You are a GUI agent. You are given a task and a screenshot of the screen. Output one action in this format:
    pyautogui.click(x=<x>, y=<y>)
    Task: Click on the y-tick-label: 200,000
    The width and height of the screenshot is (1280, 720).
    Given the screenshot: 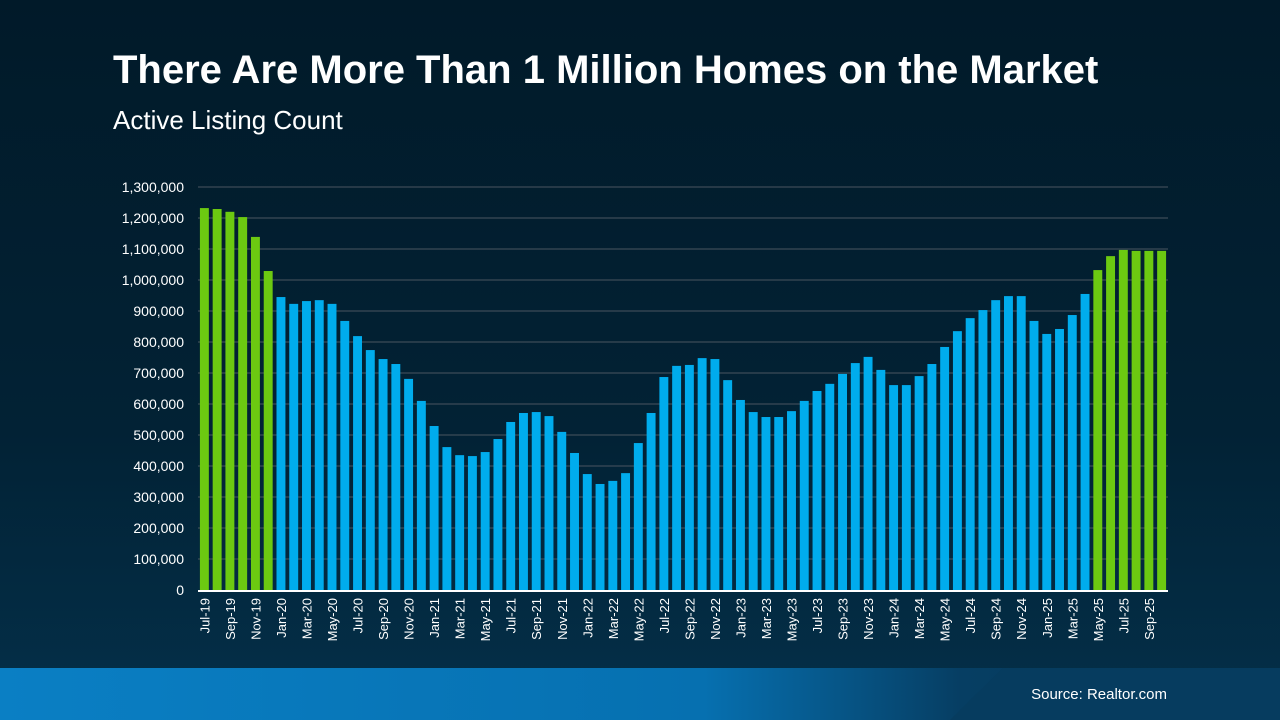 What is the action you would take?
    pyautogui.click(x=158, y=528)
    